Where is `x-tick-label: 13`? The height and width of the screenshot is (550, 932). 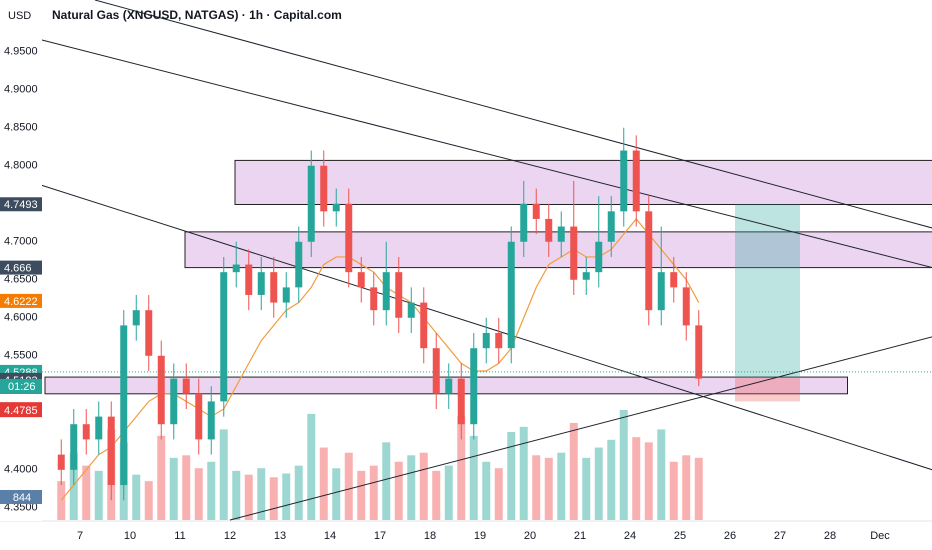 x-tick-label: 13 is located at coordinates (280, 536).